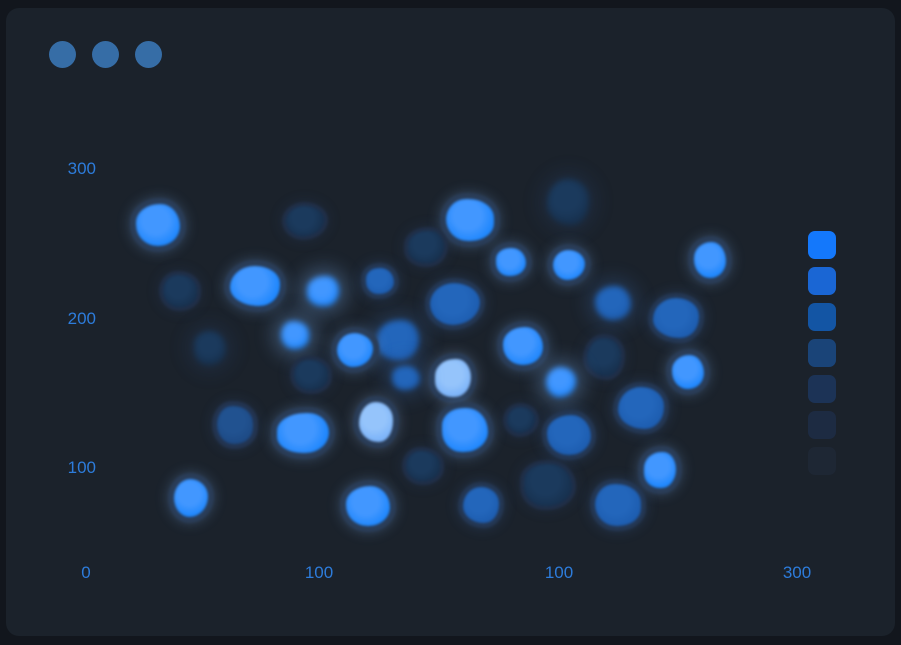 This screenshot has height=645, width=901. I want to click on y-tick-label: 300, so click(81, 168).